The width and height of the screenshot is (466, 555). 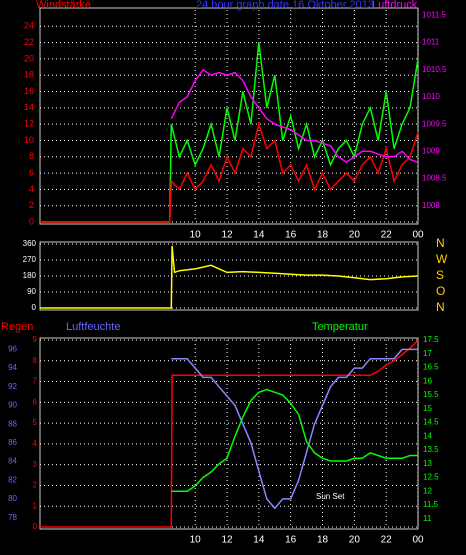 I want to click on ylabel: Windstärke, so click(x=63, y=5).